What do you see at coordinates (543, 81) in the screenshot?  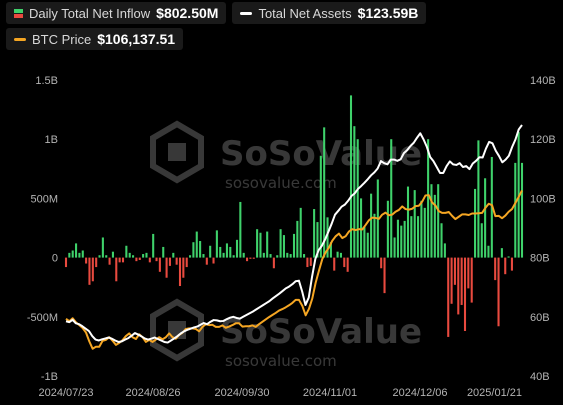 I see `y-right-tick-label: 140B` at bounding box center [543, 81].